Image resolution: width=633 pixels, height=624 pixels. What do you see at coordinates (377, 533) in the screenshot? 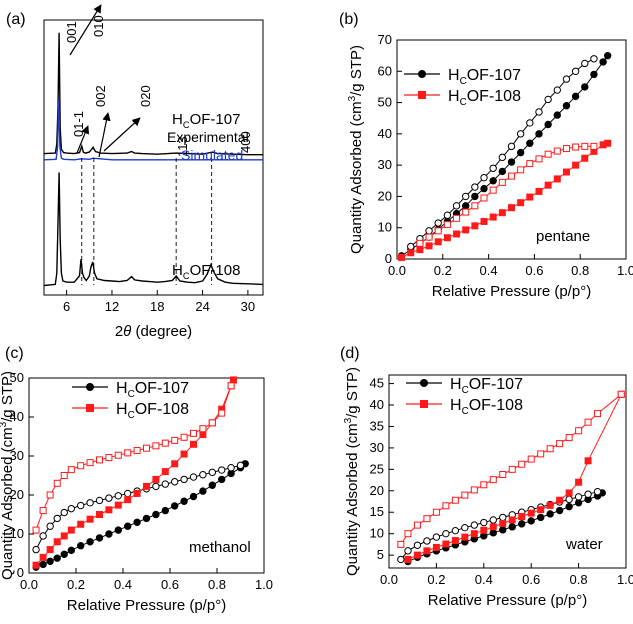
I see `ytick-label-d-1: 10` at bounding box center [377, 533].